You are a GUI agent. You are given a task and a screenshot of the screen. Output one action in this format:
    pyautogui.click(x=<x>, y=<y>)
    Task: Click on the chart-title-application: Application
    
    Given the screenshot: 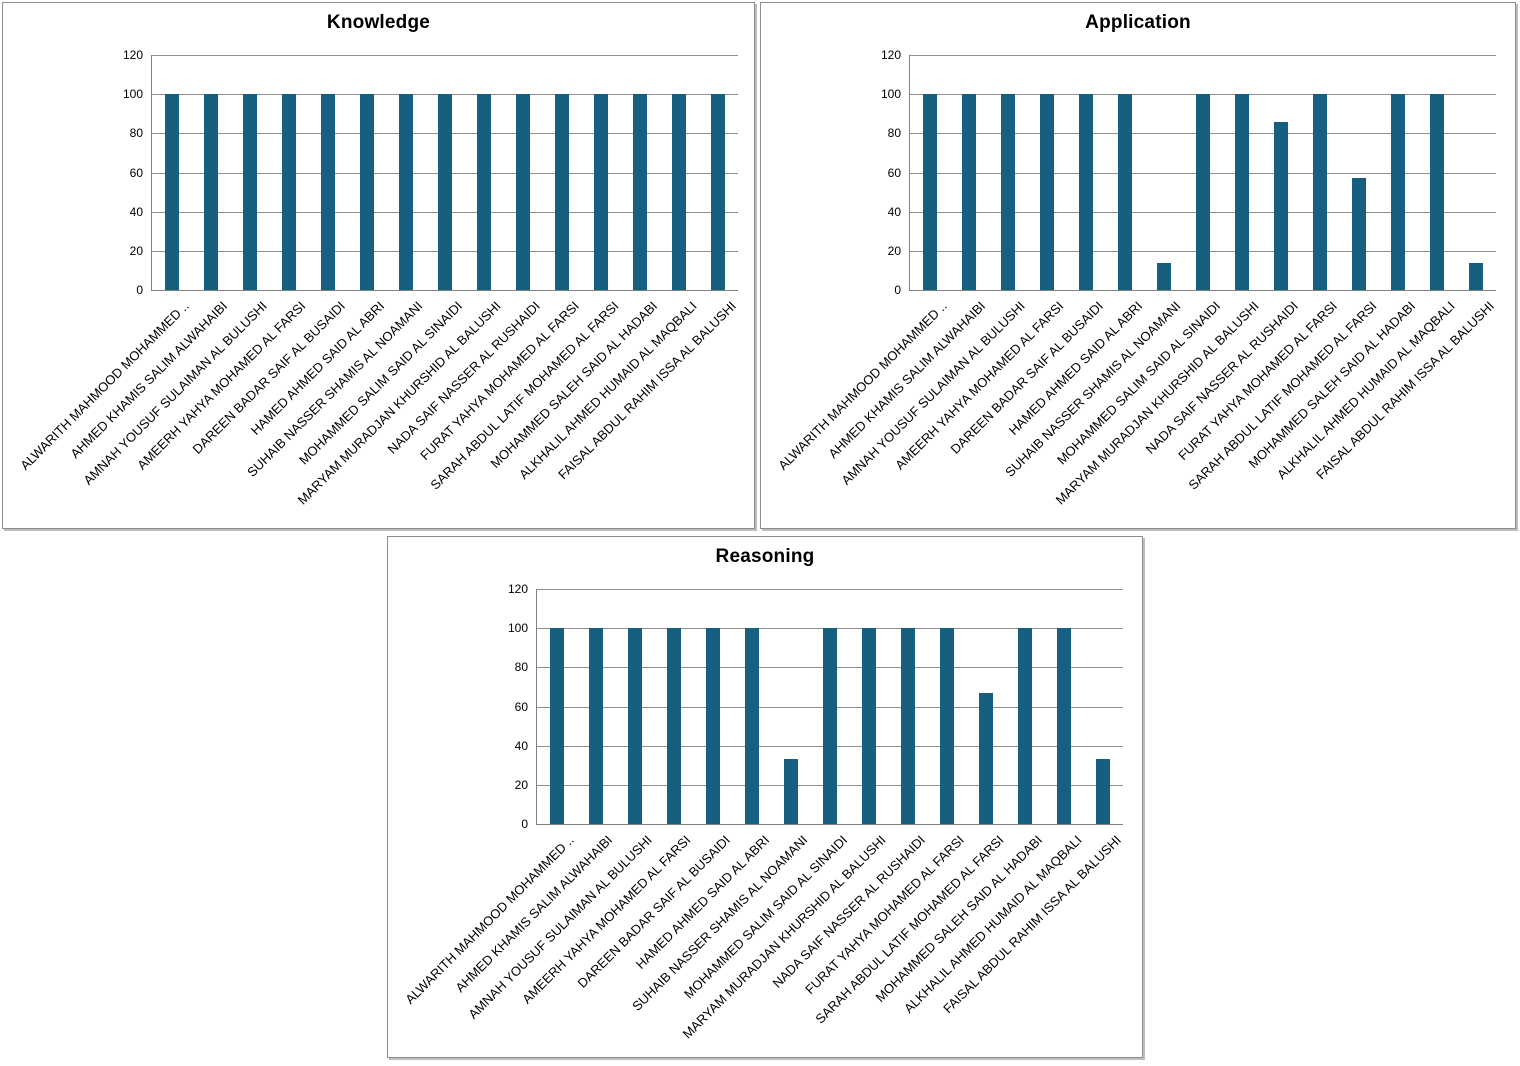 What is the action you would take?
    pyautogui.click(x=1138, y=22)
    